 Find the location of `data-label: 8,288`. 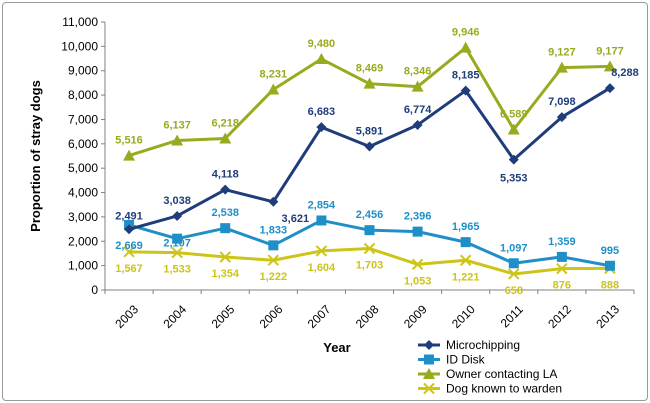

data-label: 8,288 is located at coordinates (625, 73).